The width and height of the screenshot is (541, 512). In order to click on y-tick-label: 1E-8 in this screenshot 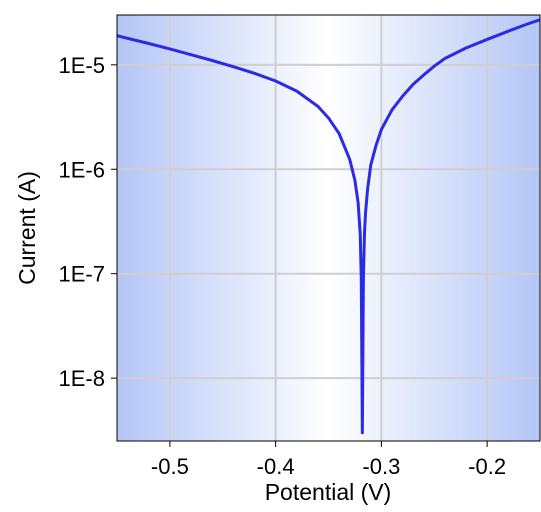, I will do `click(82, 378)`.